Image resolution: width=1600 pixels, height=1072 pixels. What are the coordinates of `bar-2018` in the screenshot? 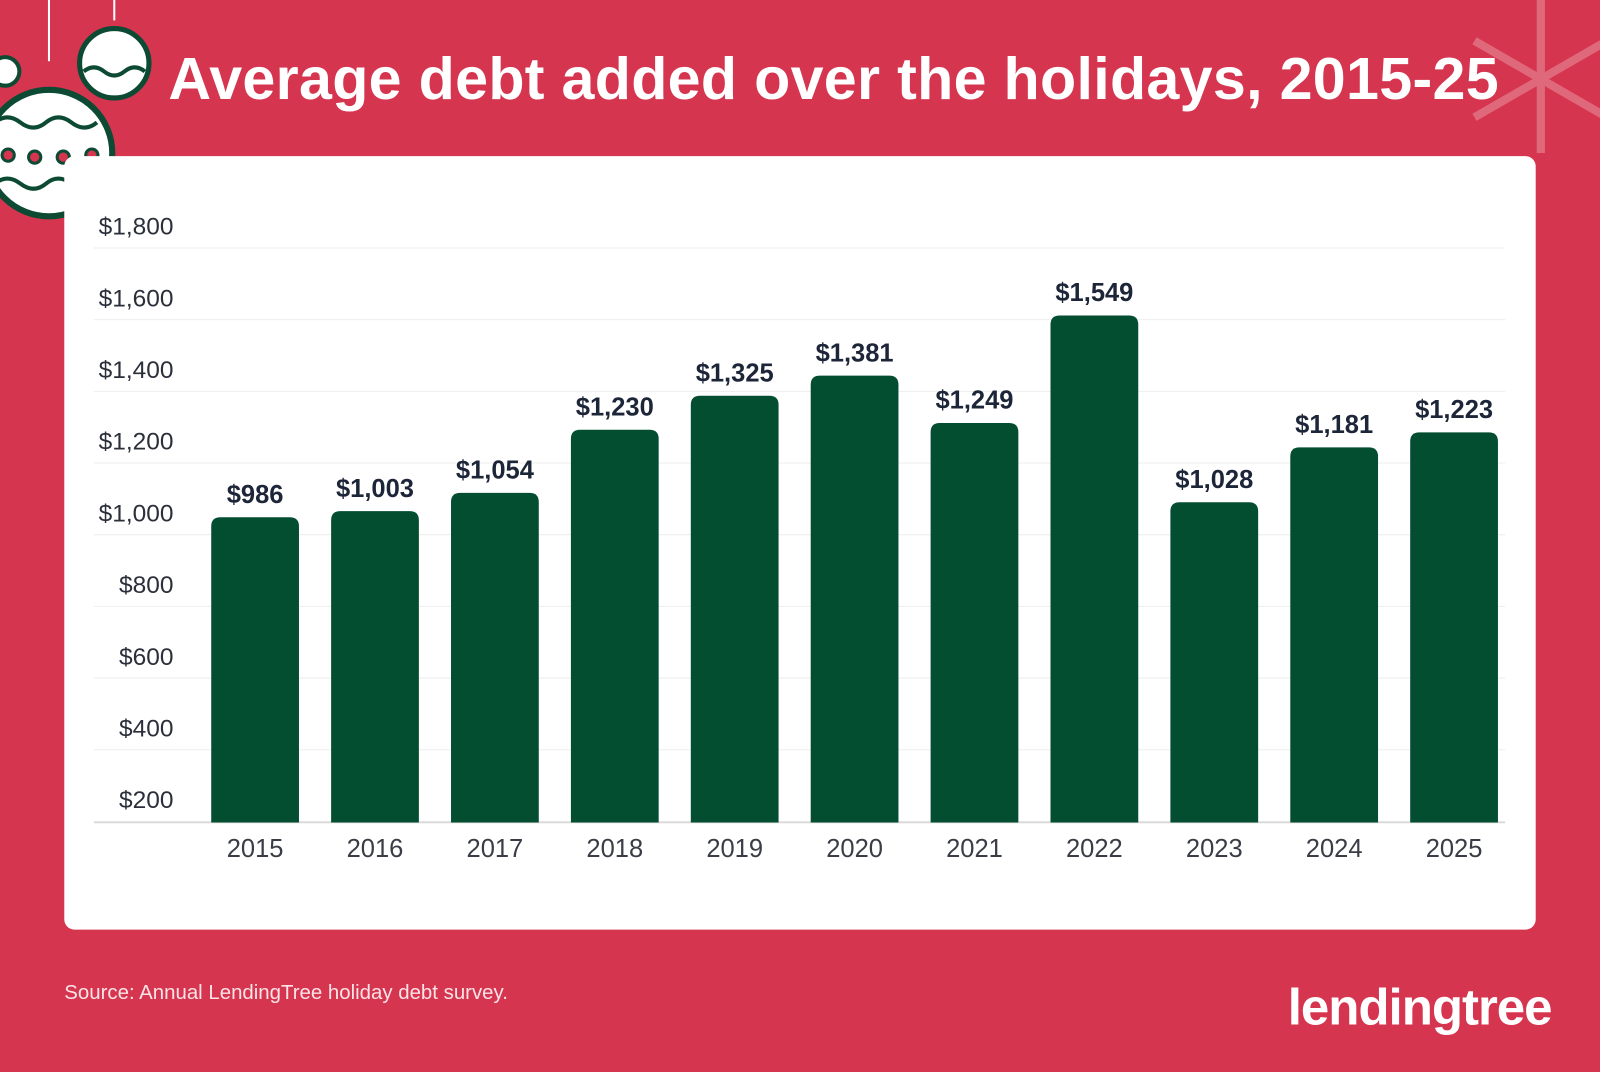 It's located at (614, 626).